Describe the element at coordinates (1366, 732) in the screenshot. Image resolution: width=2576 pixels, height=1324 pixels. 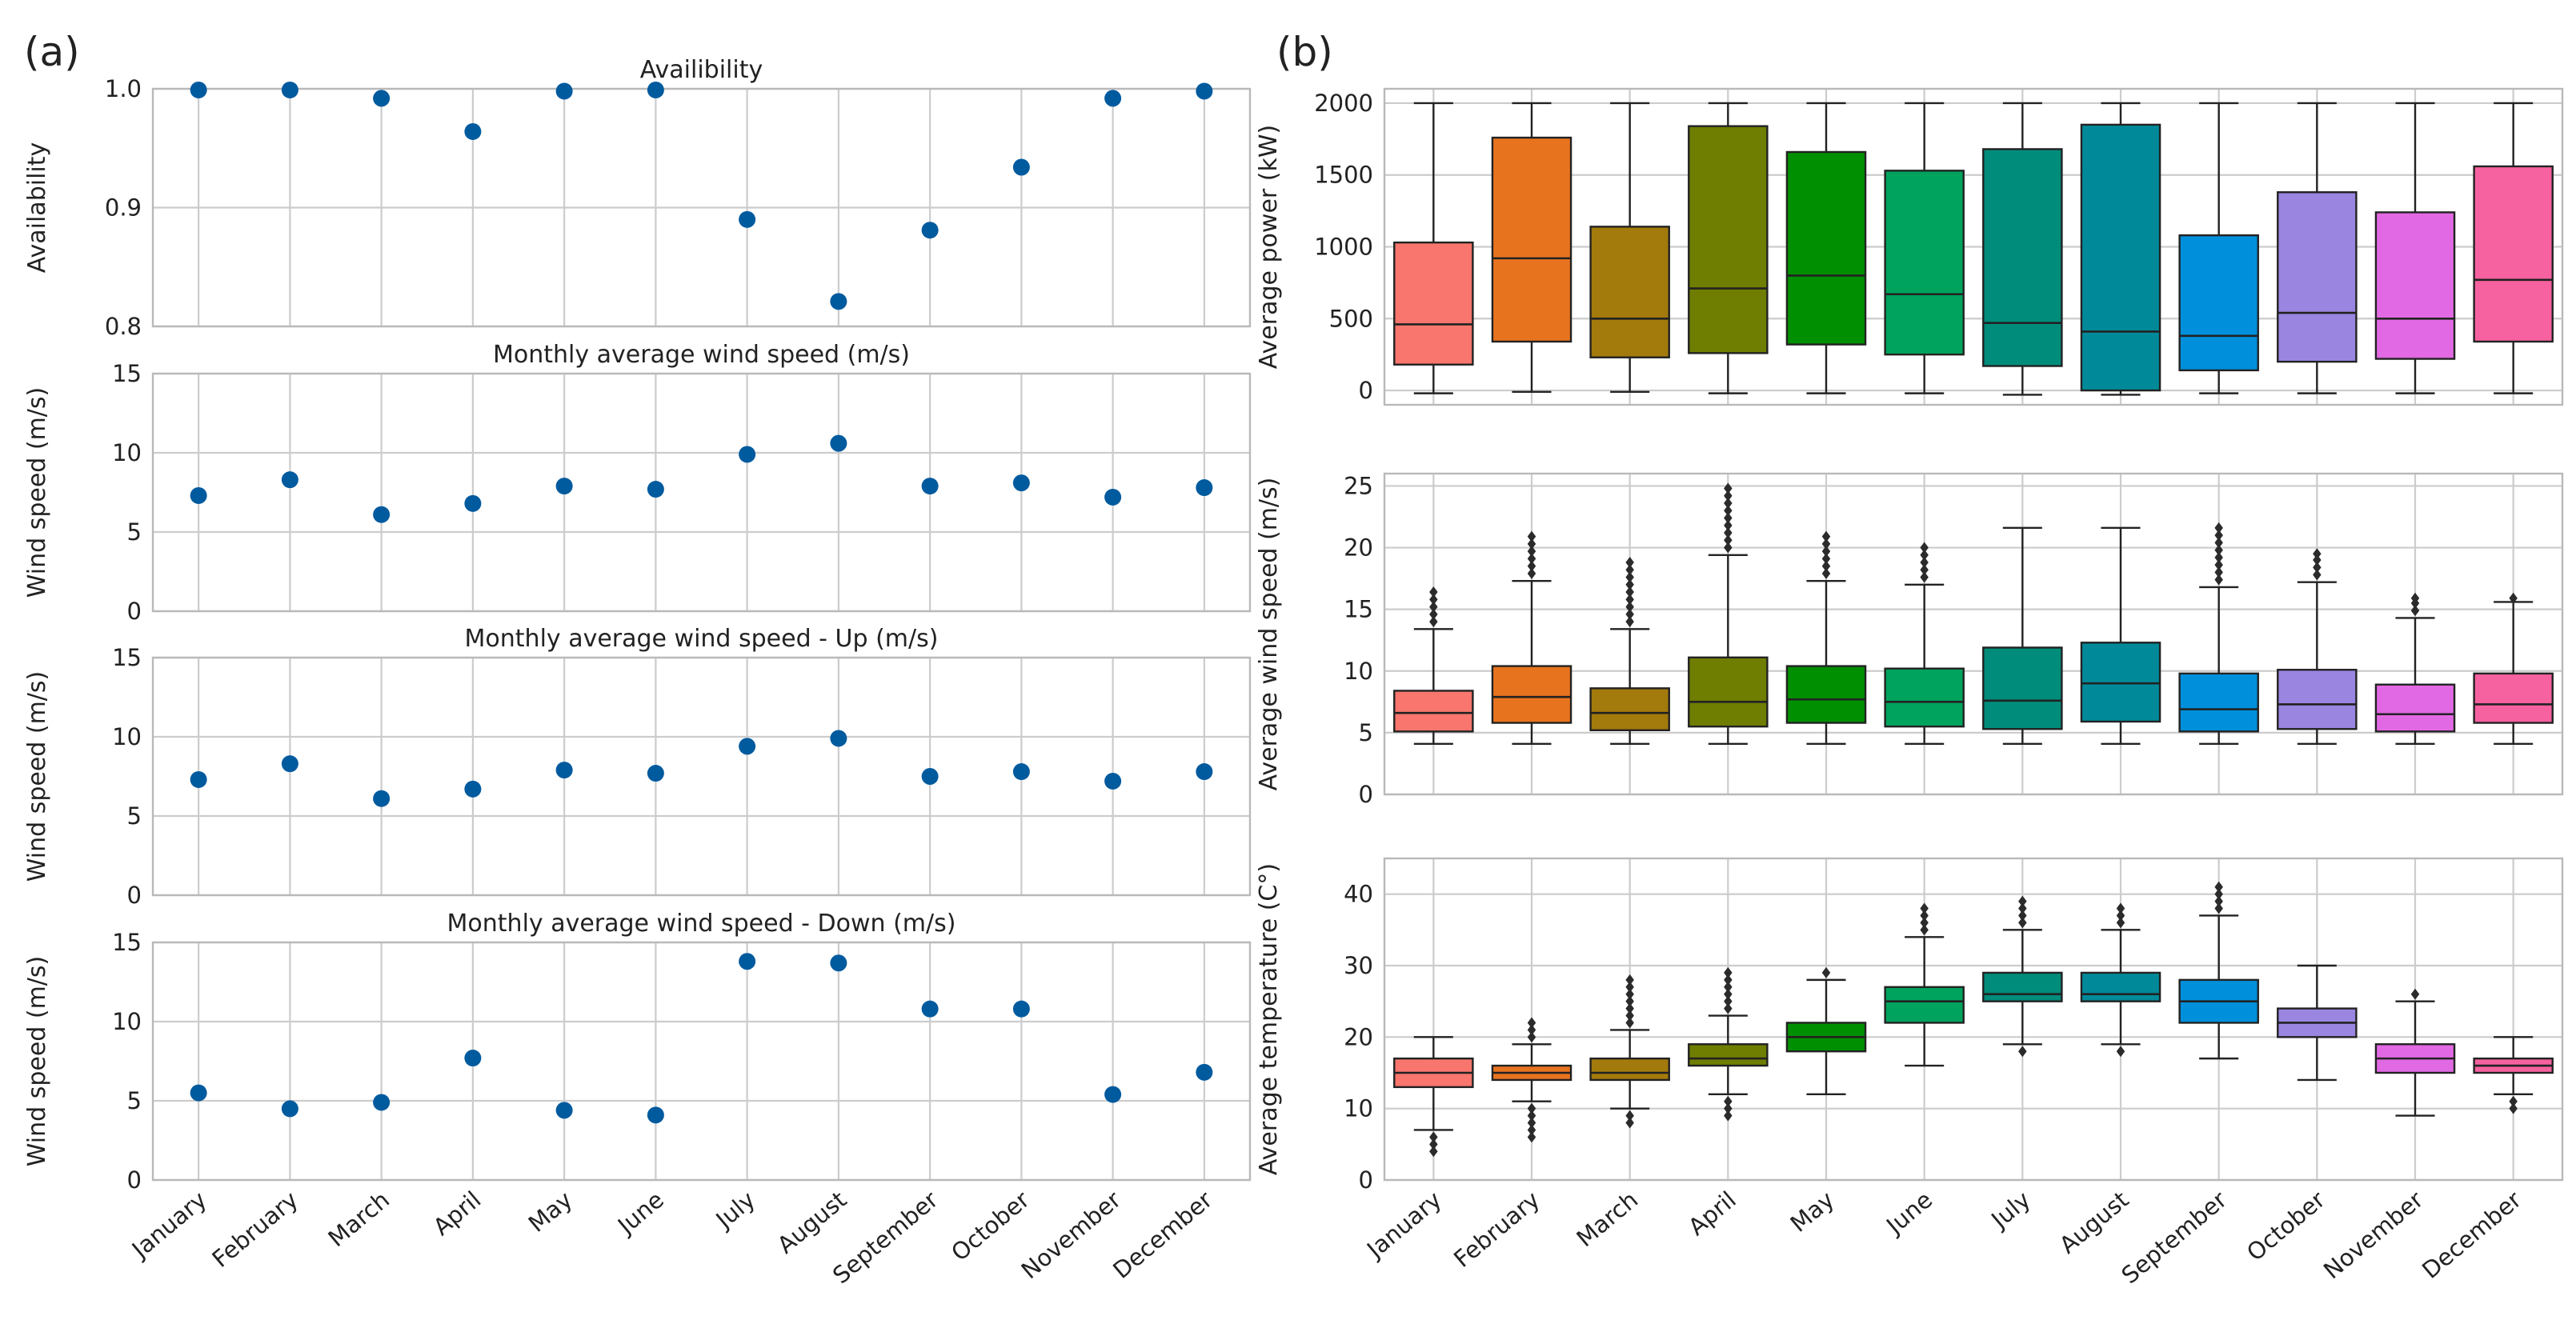
I see `y-tick-label: 5` at that location.